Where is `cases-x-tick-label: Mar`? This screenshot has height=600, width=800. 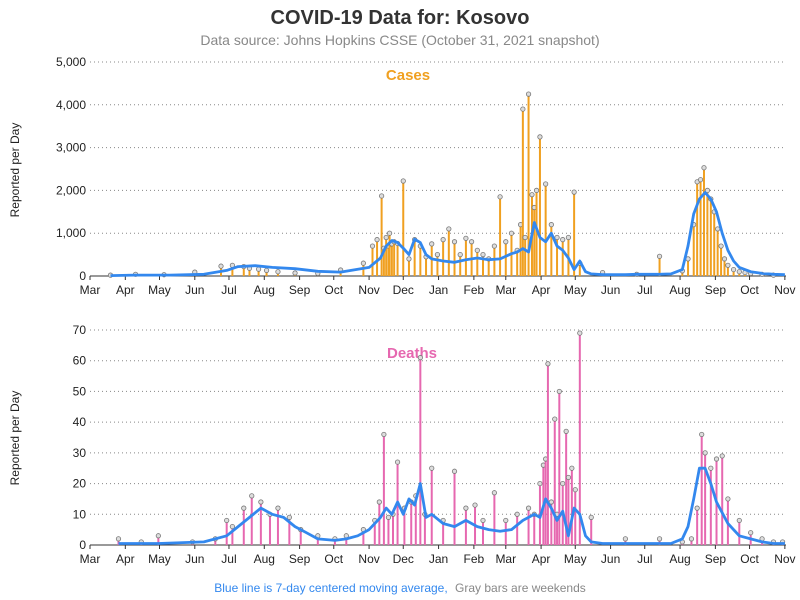 cases-x-tick-label: Mar is located at coordinates (90, 290).